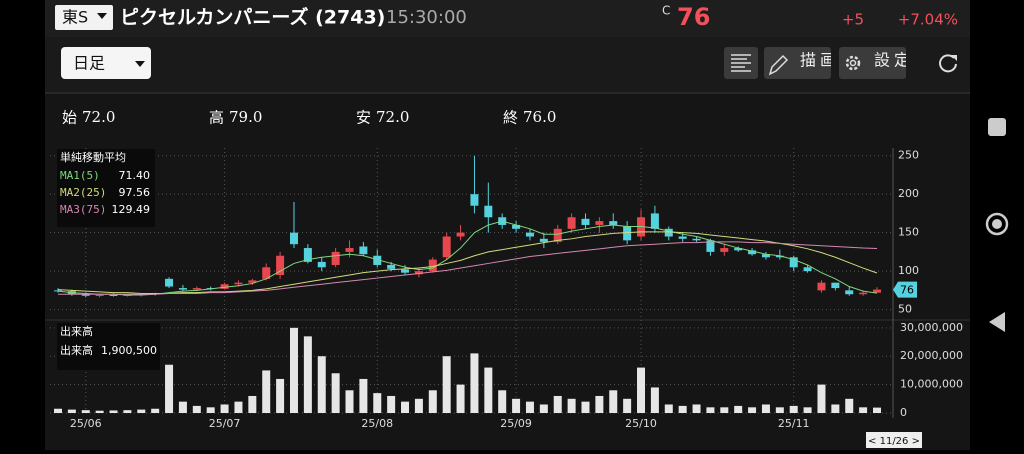 The image size is (1024, 454). What do you see at coordinates (894, 441) in the screenshot?
I see `cursor-label: < 11/26 >` at bounding box center [894, 441].